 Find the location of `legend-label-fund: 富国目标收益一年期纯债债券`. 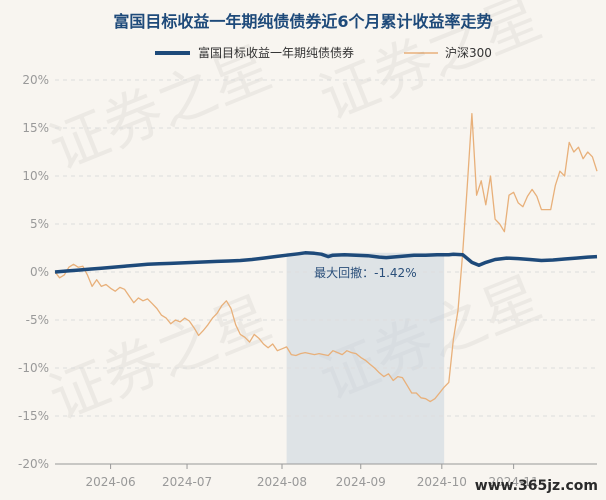

legend-label-fund: 富国目标收益一年期纯债债券 is located at coordinates (276, 52).